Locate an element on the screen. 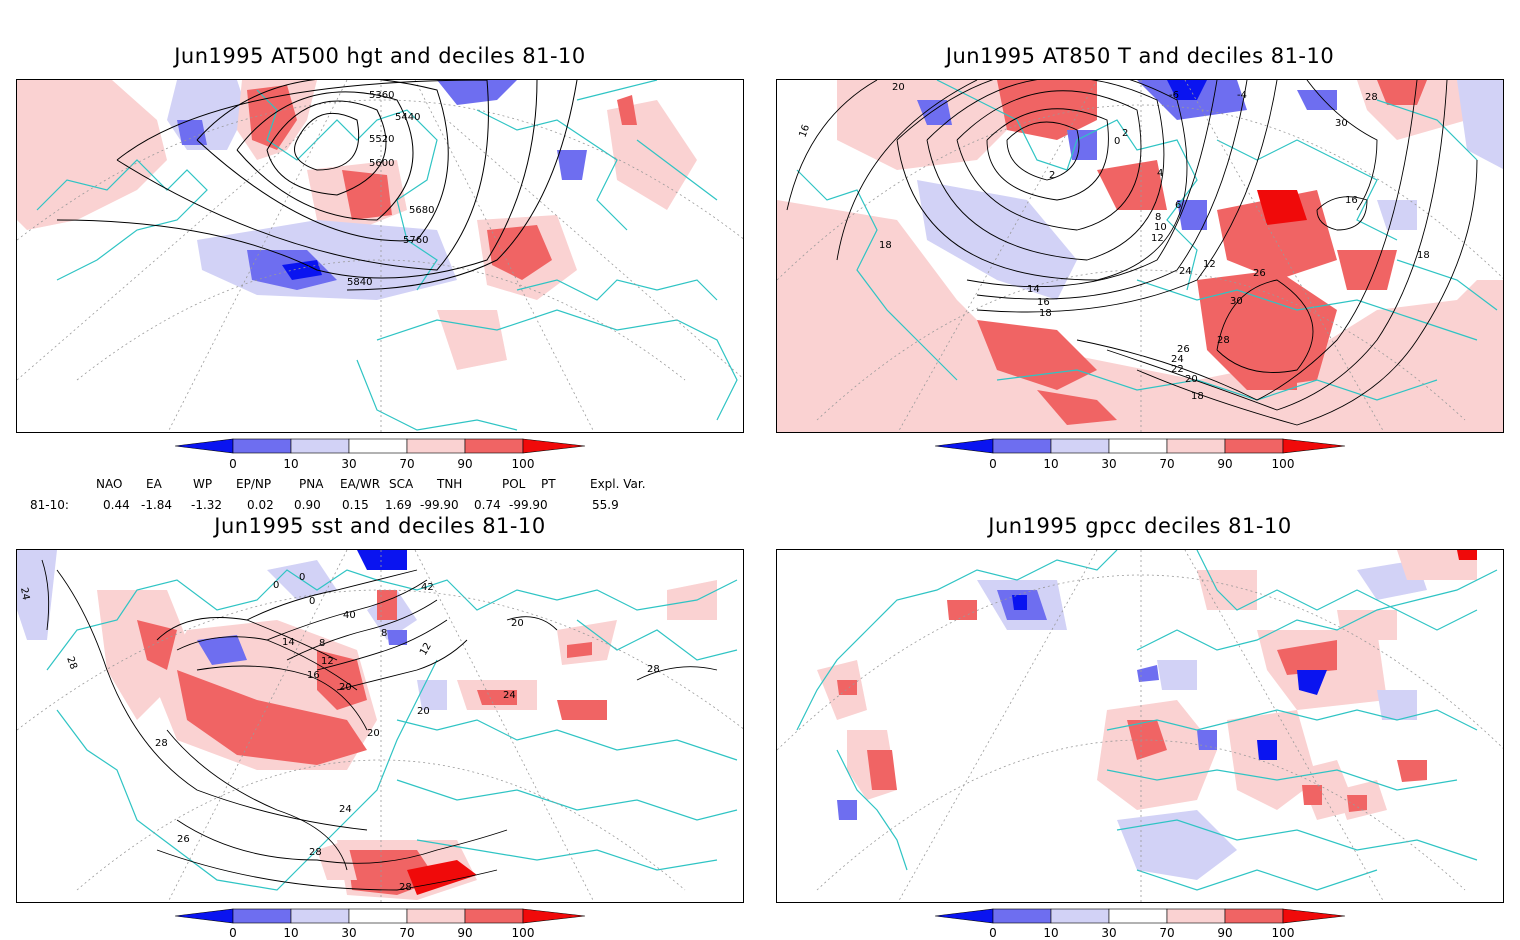 The height and width of the screenshot is (940, 1520). decile-shading is located at coordinates (357, 225).